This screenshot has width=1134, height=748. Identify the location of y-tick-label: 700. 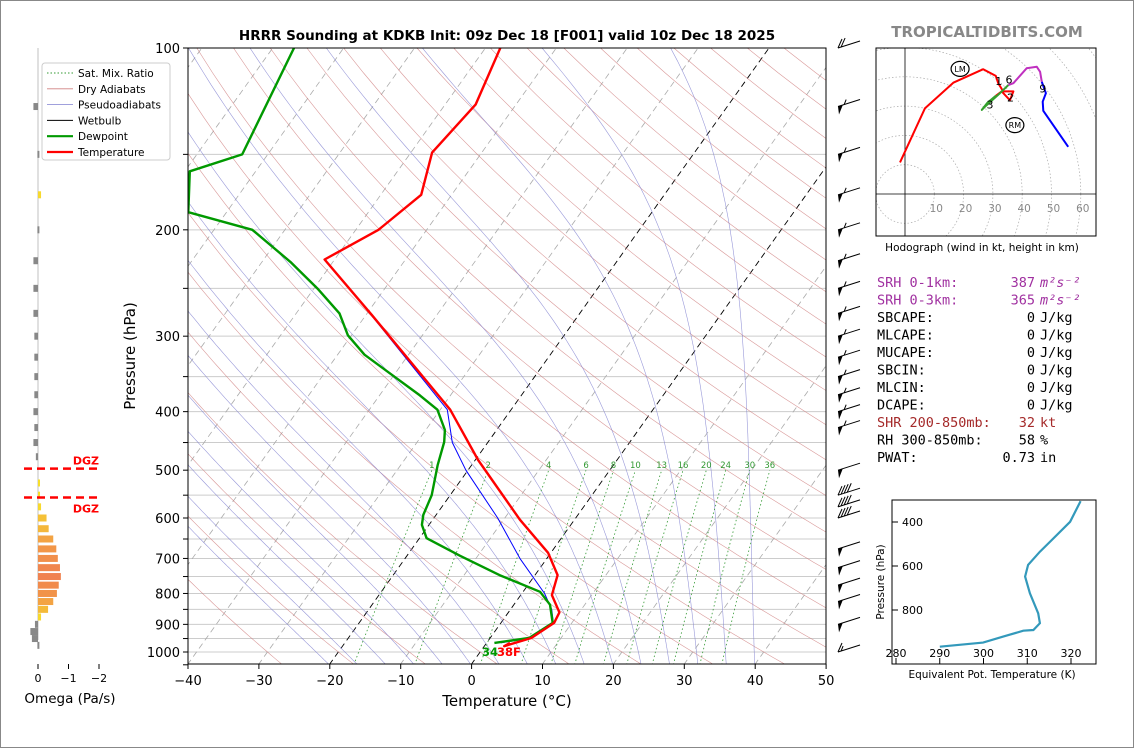
(167, 559).